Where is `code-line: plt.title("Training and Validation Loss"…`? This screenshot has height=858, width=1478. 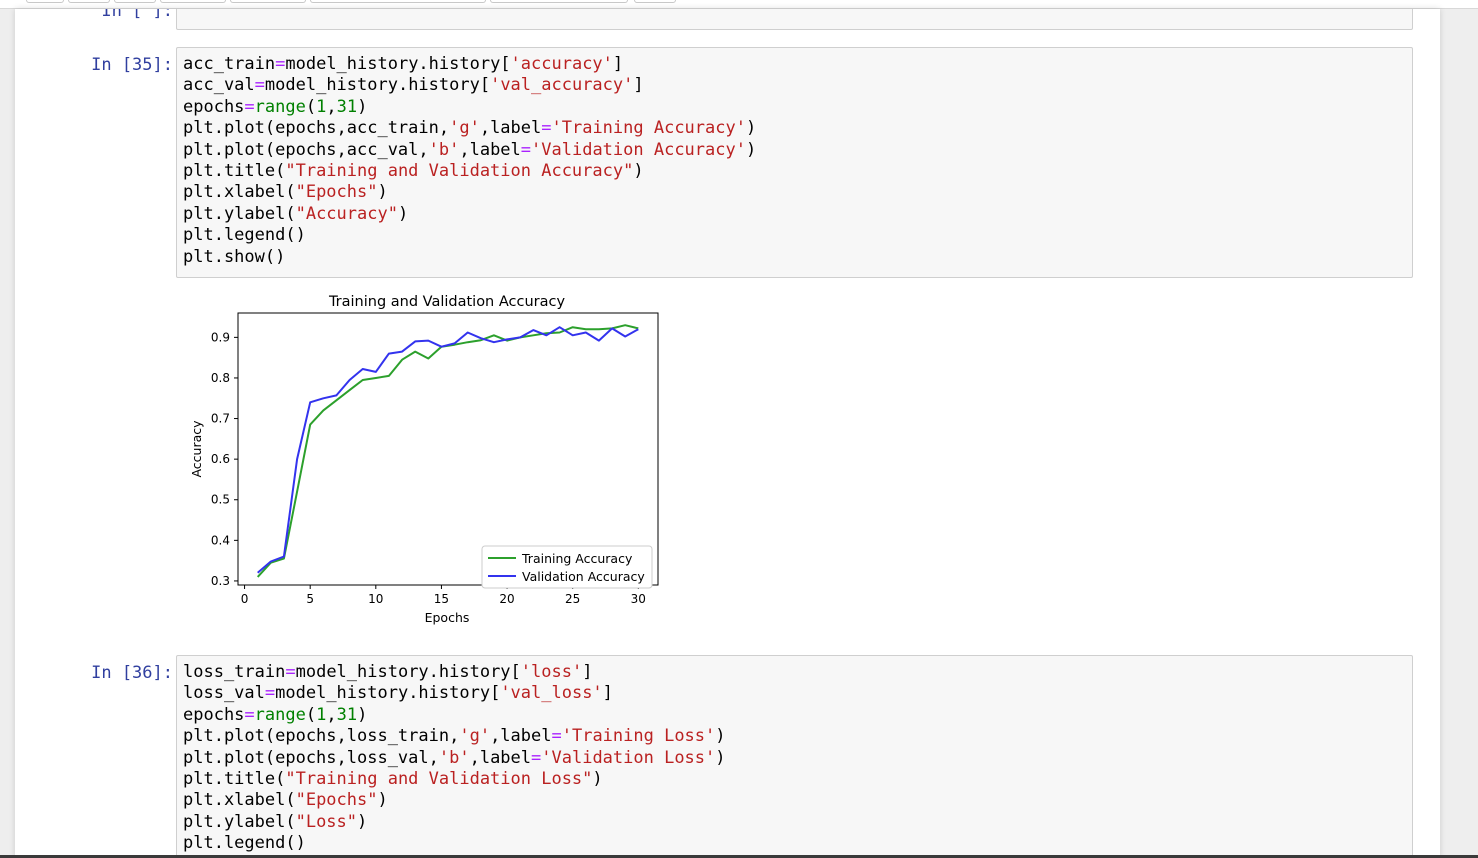
code-line: plt.title("Training and Validation Loss"… is located at coordinates (393, 778).